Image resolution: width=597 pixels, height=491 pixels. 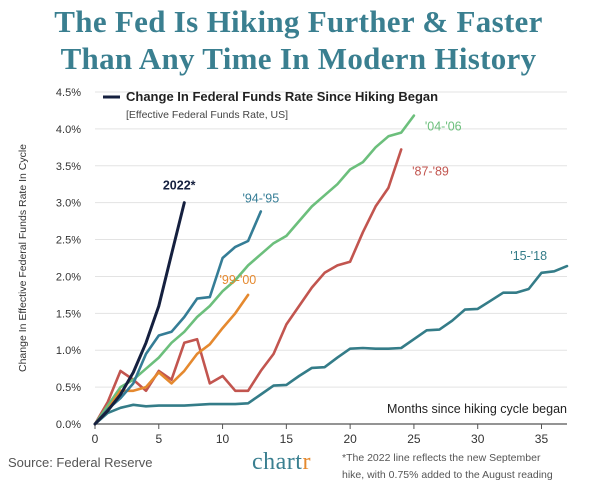 What do you see at coordinates (68, 425) in the screenshot?
I see `y-tick-label: 0.0%` at bounding box center [68, 425].